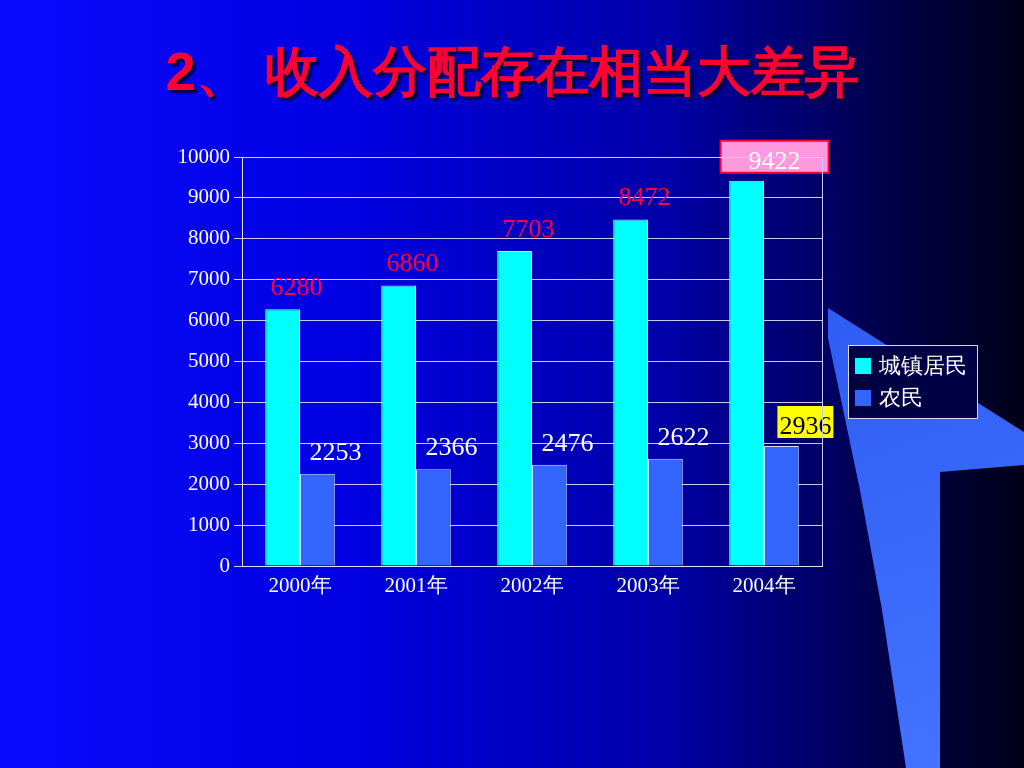 This screenshot has width=1024, height=768. I want to click on x-tick-label: 2002年, so click(532, 585).